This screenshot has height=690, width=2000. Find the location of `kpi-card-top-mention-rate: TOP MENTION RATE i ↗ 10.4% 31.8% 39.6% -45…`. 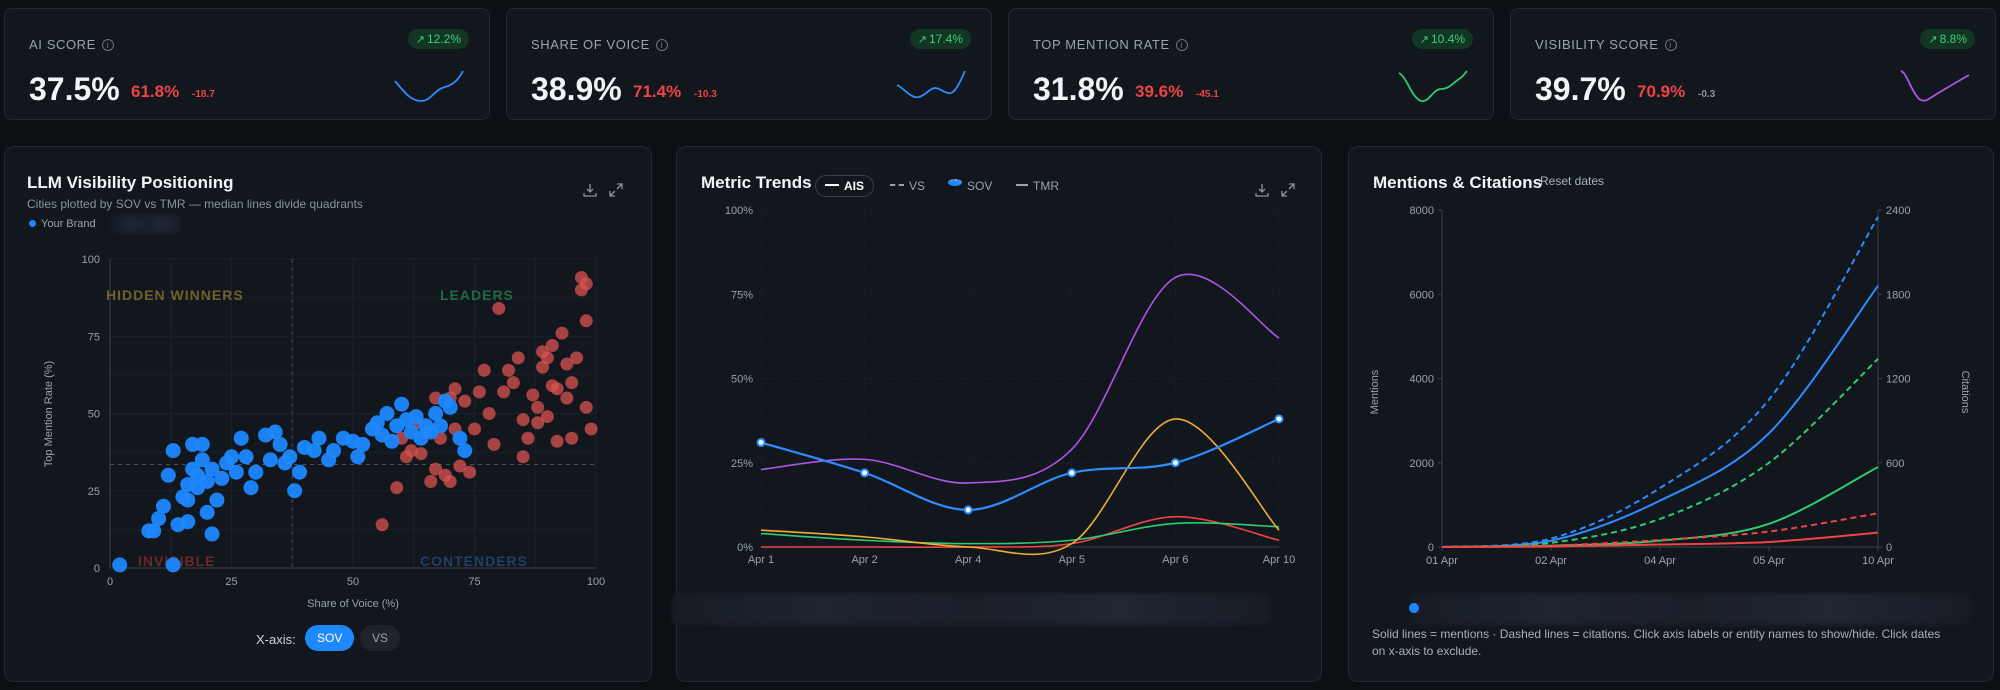

kpi-card-top-mention-rate: TOP MENTION RATE i ↗ 10.4% 31.8% 39.6% -45… is located at coordinates (1251, 64).